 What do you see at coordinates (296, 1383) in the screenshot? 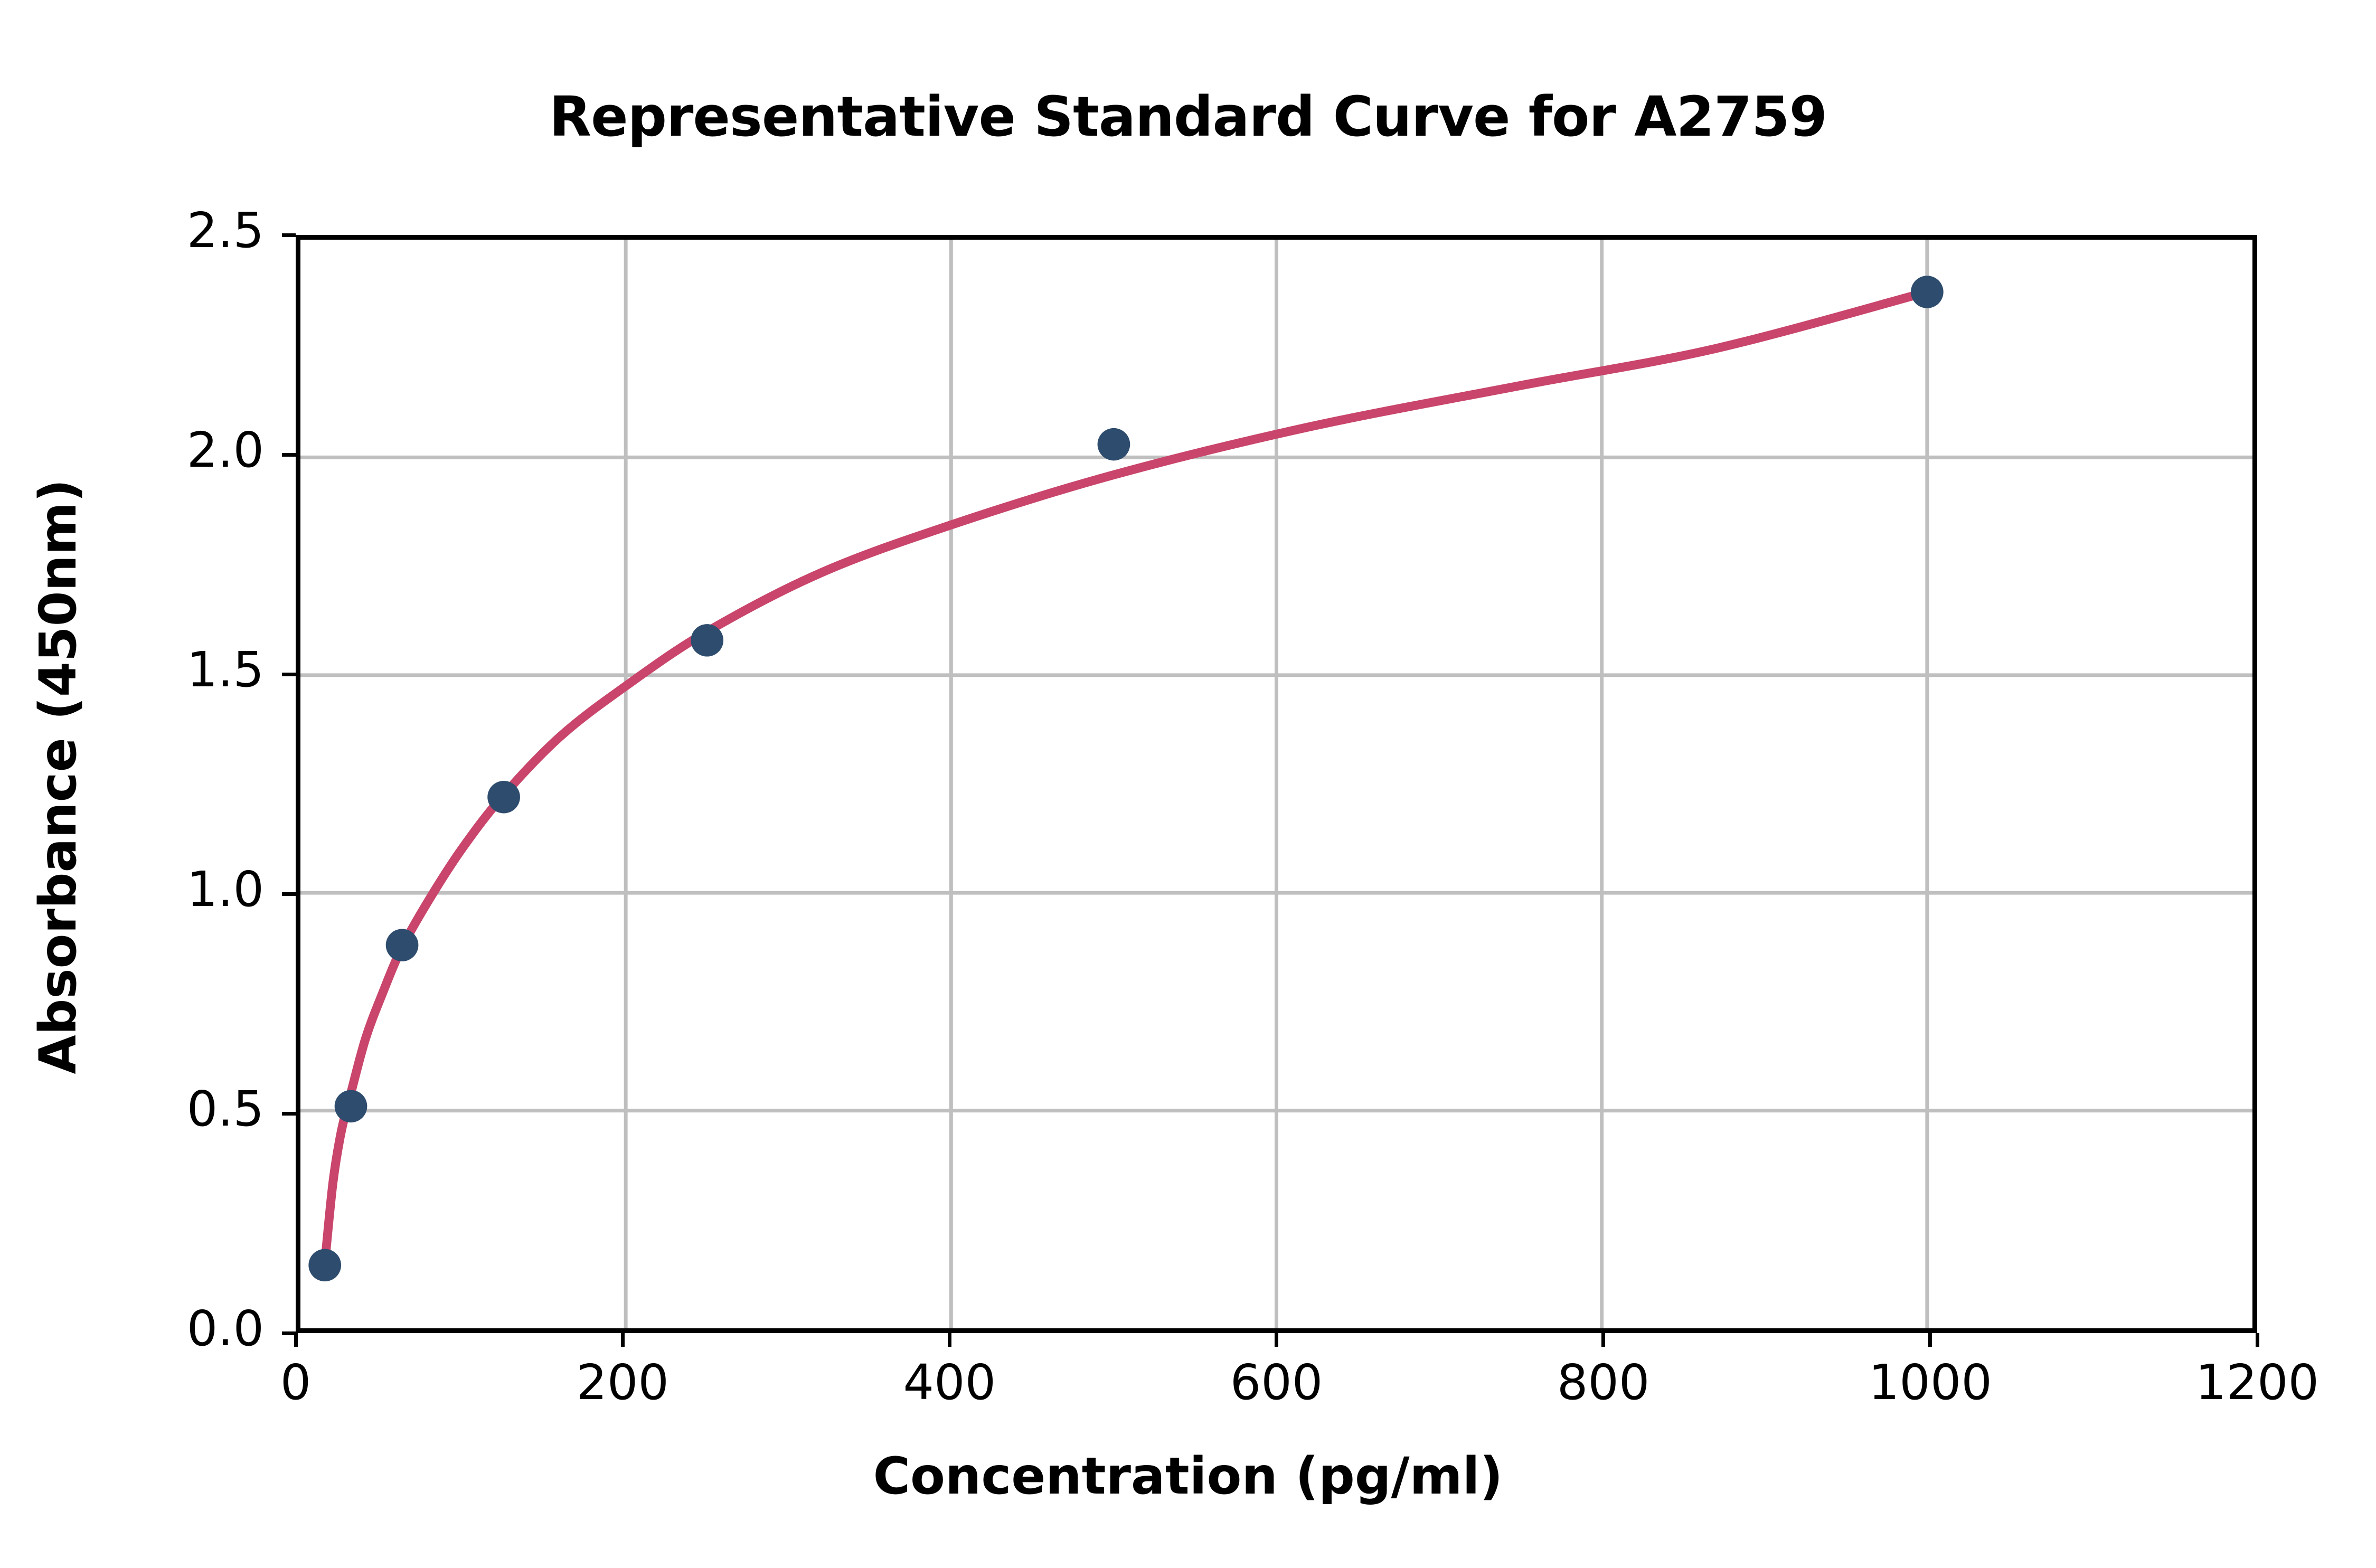
I see `x-axis-tick-label: 0` at bounding box center [296, 1383].